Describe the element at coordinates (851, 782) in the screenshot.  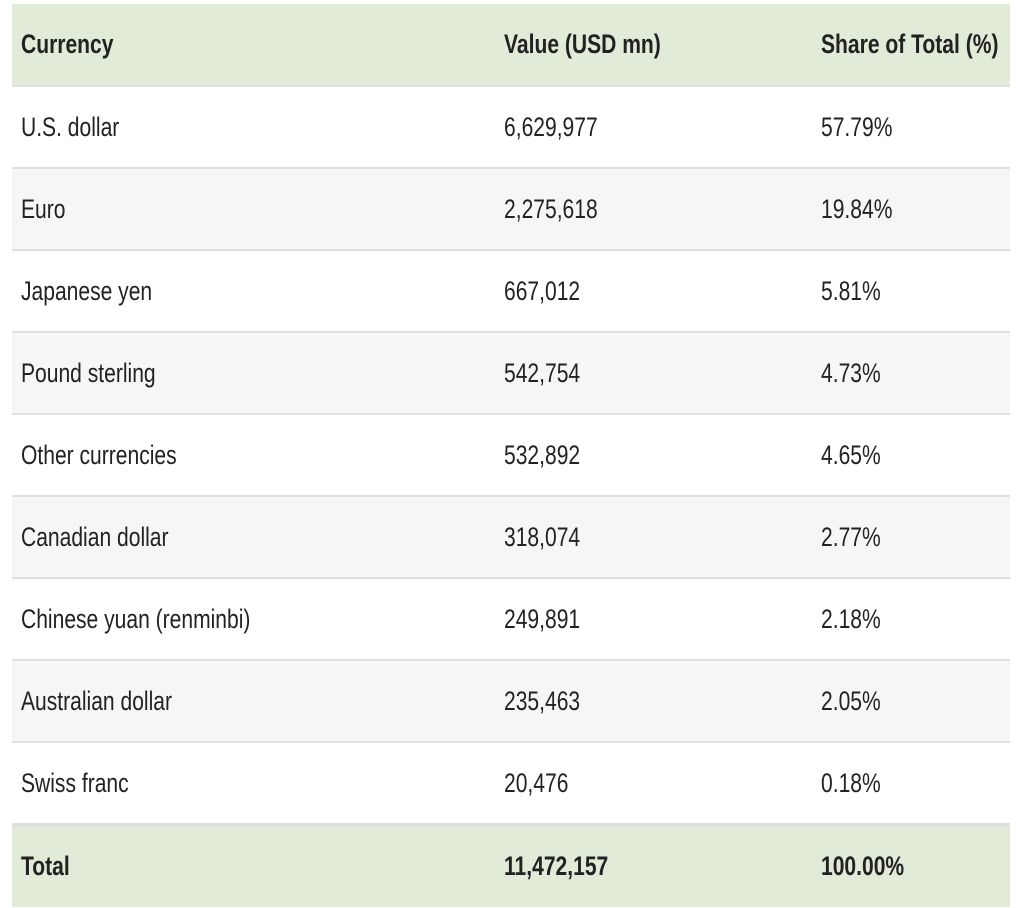
I see `table-cell: 0.18%` at that location.